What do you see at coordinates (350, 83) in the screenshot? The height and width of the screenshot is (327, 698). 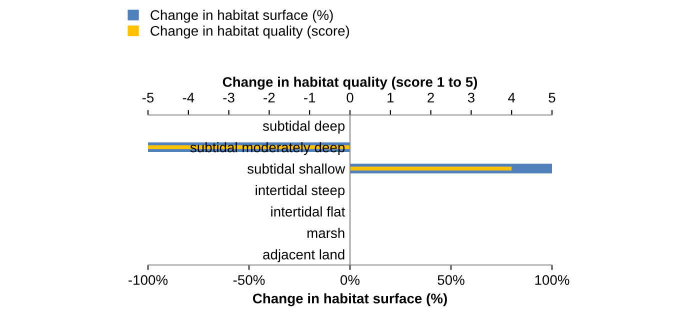 I see `x2-axis-title: Change in habitat quality (score 1 to 5)` at bounding box center [350, 83].